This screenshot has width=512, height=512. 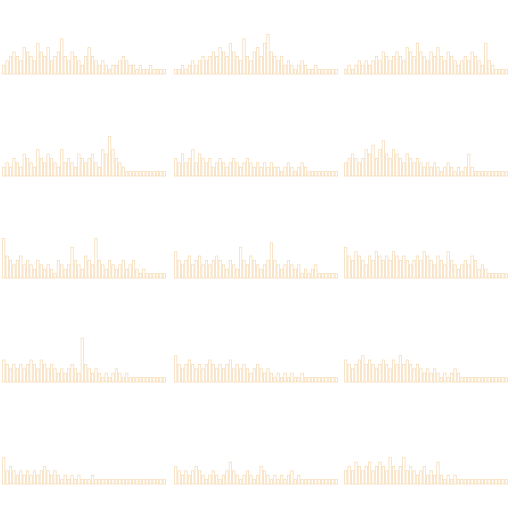 I want to click on panel-r2-c3, so click(x=426, y=158).